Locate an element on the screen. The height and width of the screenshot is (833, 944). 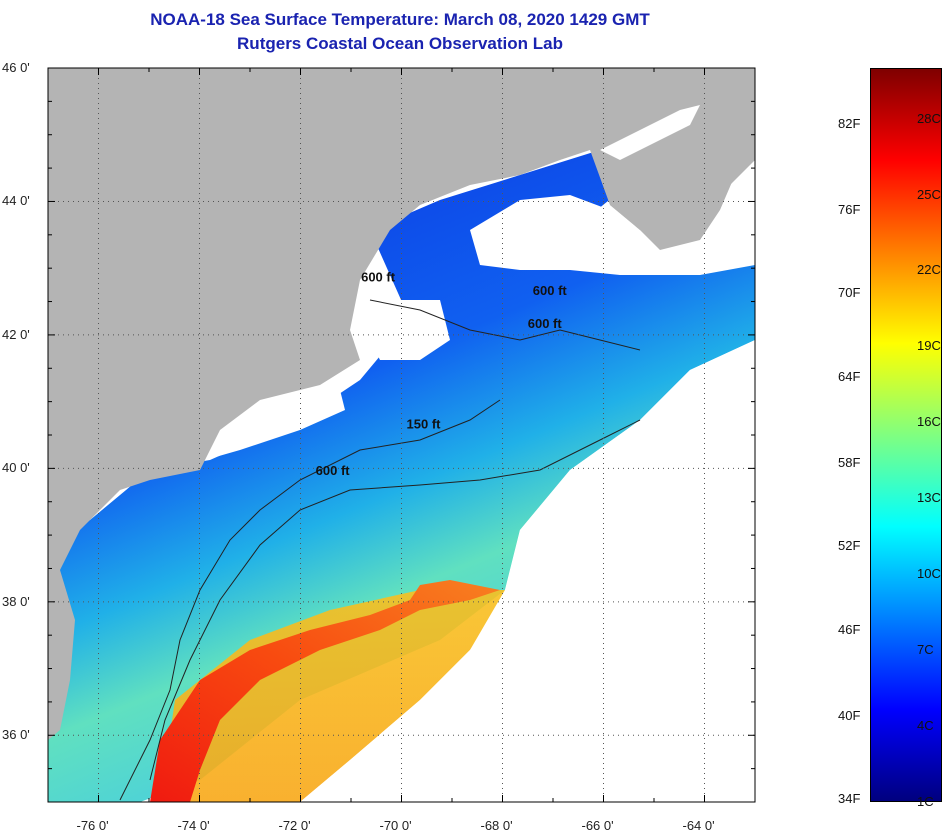
colorbar-fahrenheit-label: 58F is located at coordinates (849, 462).